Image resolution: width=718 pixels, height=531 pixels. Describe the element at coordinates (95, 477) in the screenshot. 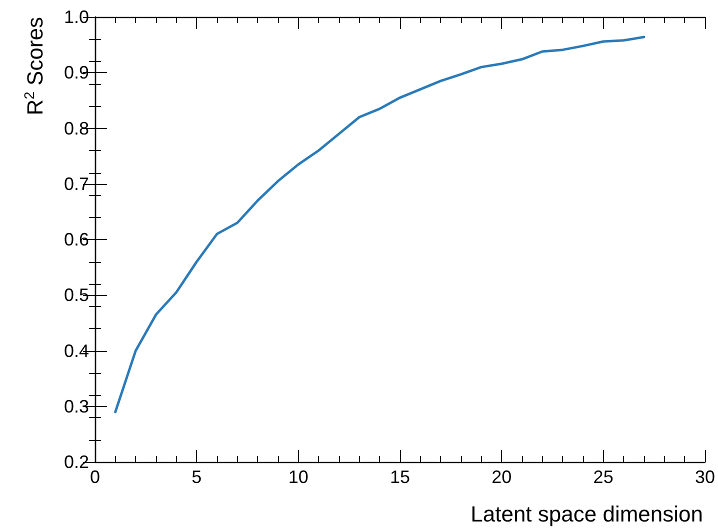

I see `x-tick-label: 0` at that location.